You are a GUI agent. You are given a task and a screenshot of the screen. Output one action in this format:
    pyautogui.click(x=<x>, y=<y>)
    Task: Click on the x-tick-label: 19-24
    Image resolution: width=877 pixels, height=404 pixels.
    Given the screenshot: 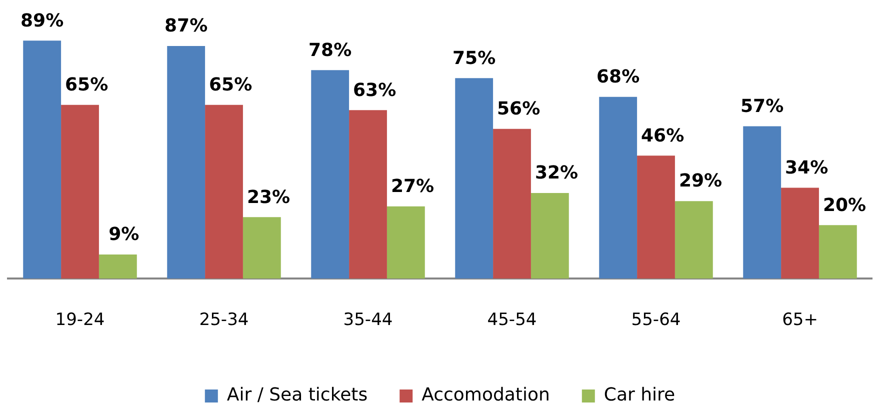 What is the action you would take?
    pyautogui.click(x=80, y=320)
    